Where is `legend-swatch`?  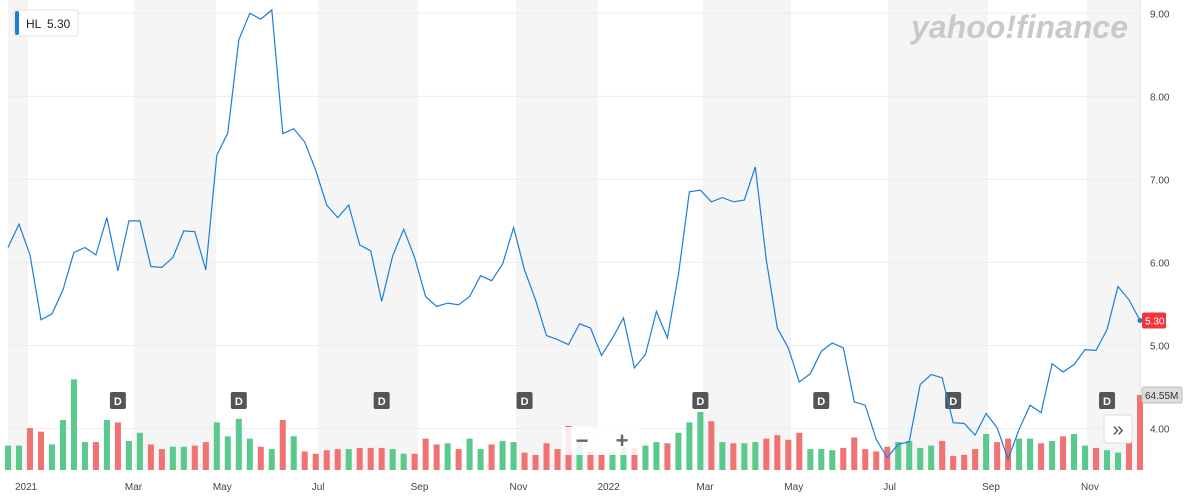
legend-swatch is located at coordinates (17, 23).